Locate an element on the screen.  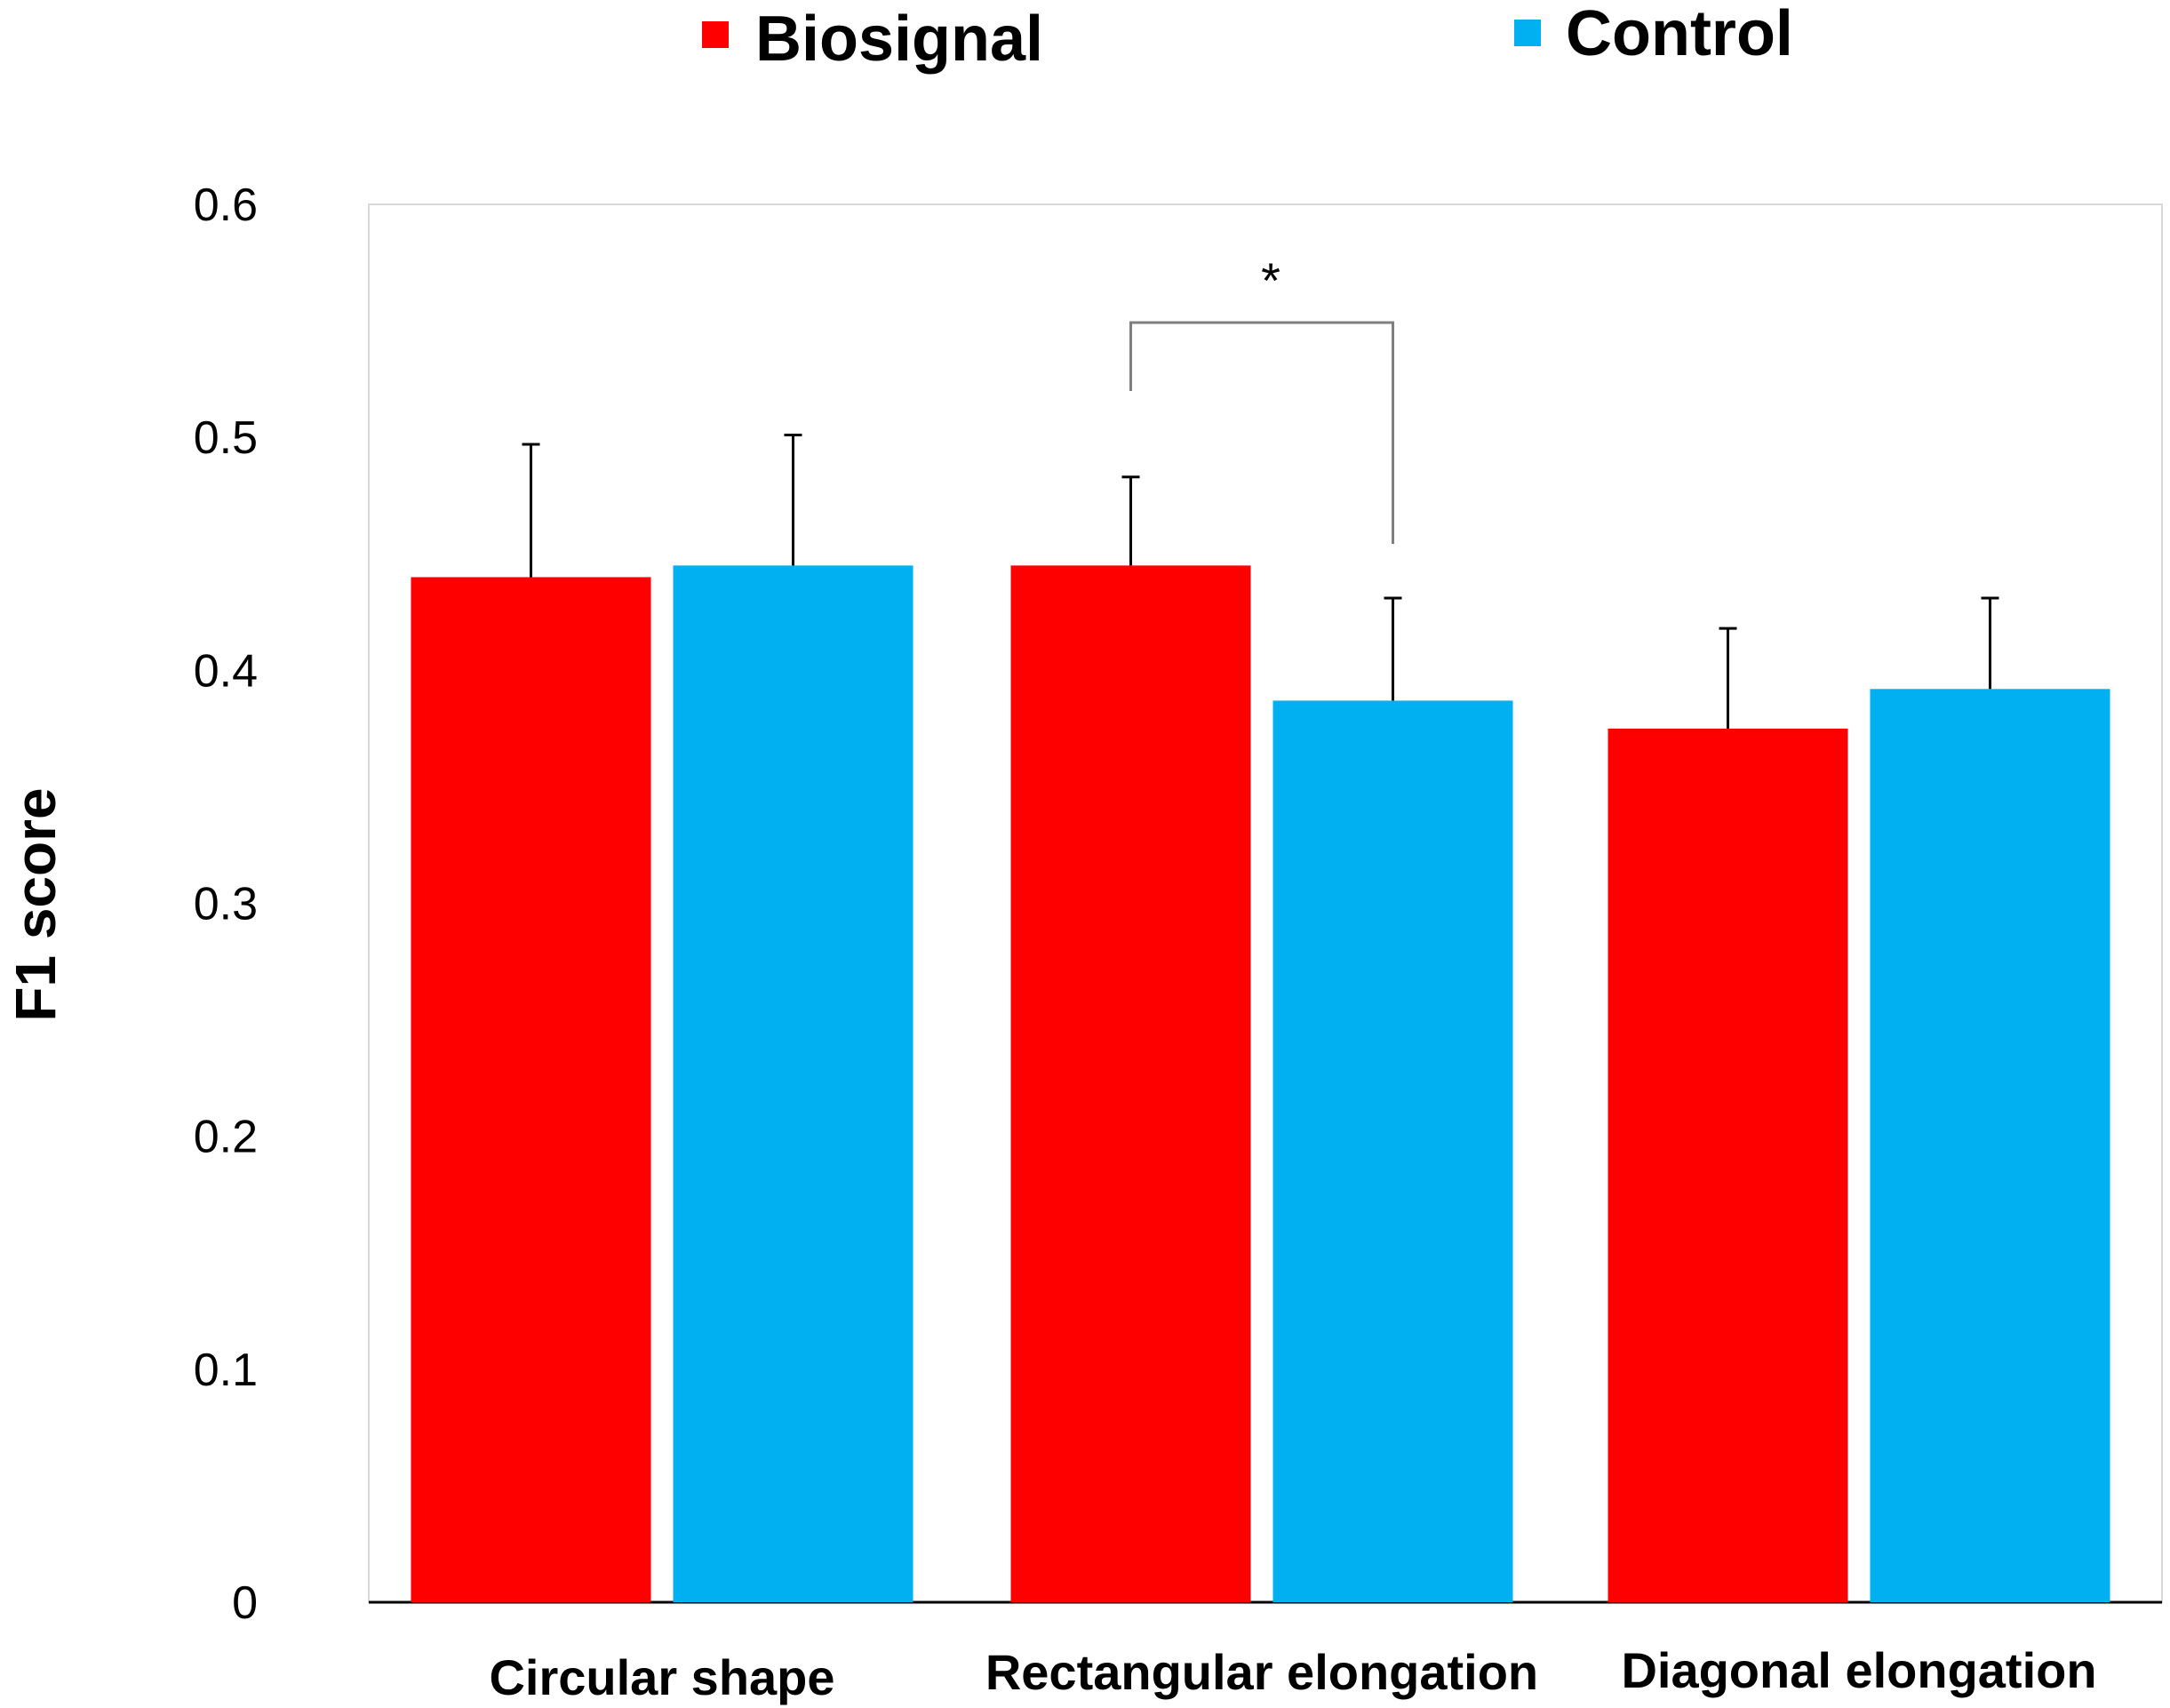
y-tick-label: 0 is located at coordinates (245, 1603).